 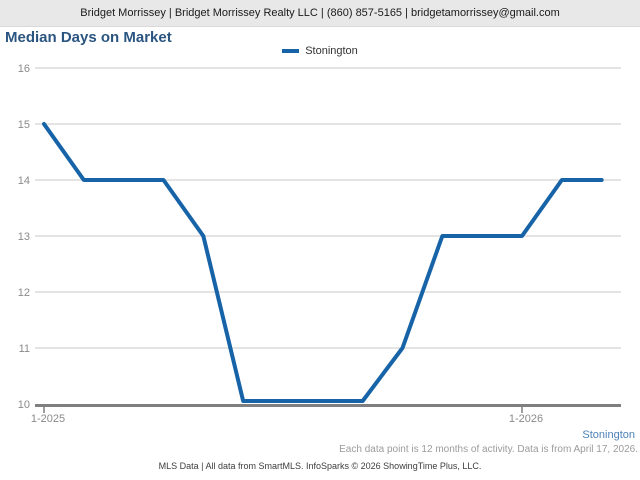 What do you see at coordinates (88, 37) in the screenshot?
I see `page-title: Median Days on Market` at bounding box center [88, 37].